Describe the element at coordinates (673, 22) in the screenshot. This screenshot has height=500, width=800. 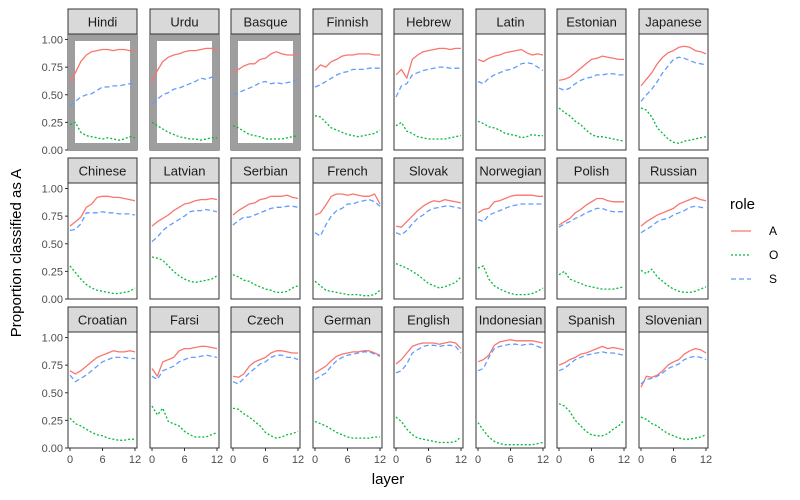
I see `strip-label: Japanese` at that location.